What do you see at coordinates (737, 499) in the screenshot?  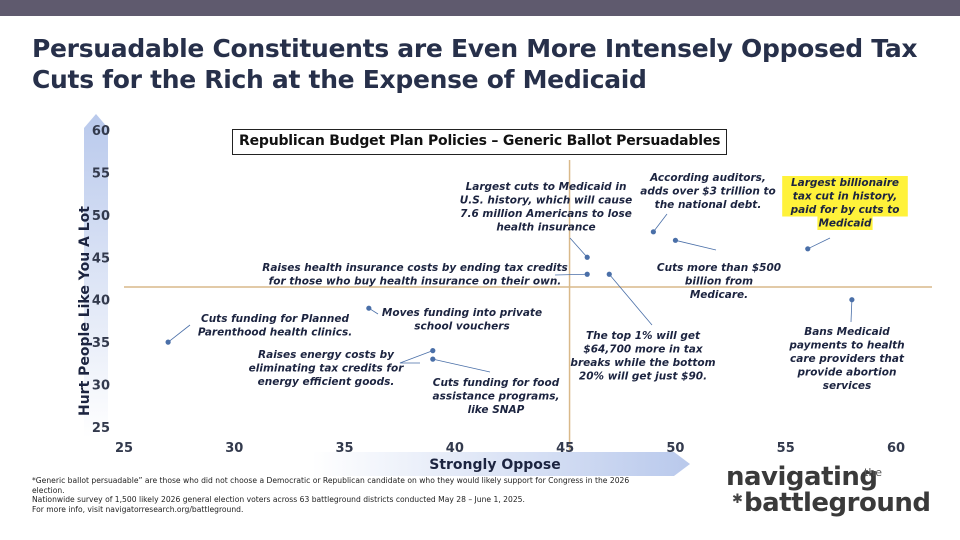 I see `logo-star-icon: ✱` at bounding box center [737, 499].